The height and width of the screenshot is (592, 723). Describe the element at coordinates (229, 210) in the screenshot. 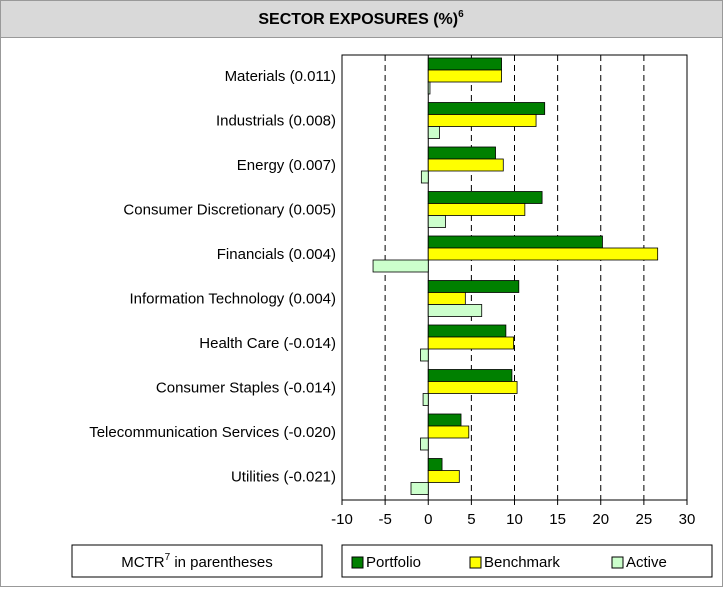

I see `y-tick-label: Consumer Discretionary (0.005)` at that location.